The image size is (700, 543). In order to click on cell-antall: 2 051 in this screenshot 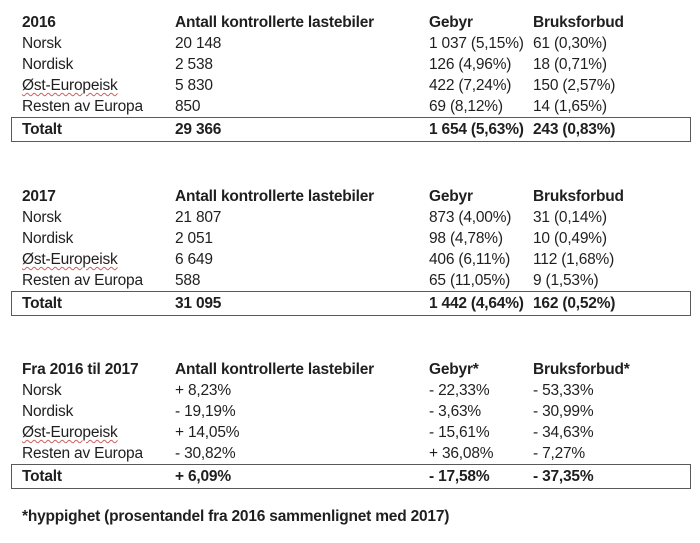, I will do `click(194, 238)`.